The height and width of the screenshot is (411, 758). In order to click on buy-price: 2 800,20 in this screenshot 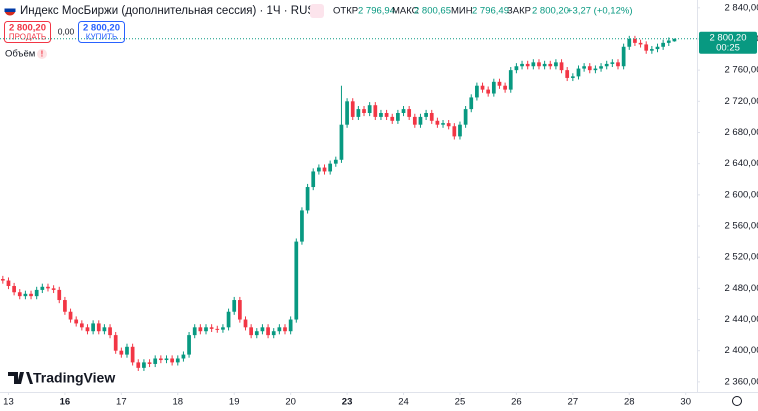, I will do `click(101, 28)`.